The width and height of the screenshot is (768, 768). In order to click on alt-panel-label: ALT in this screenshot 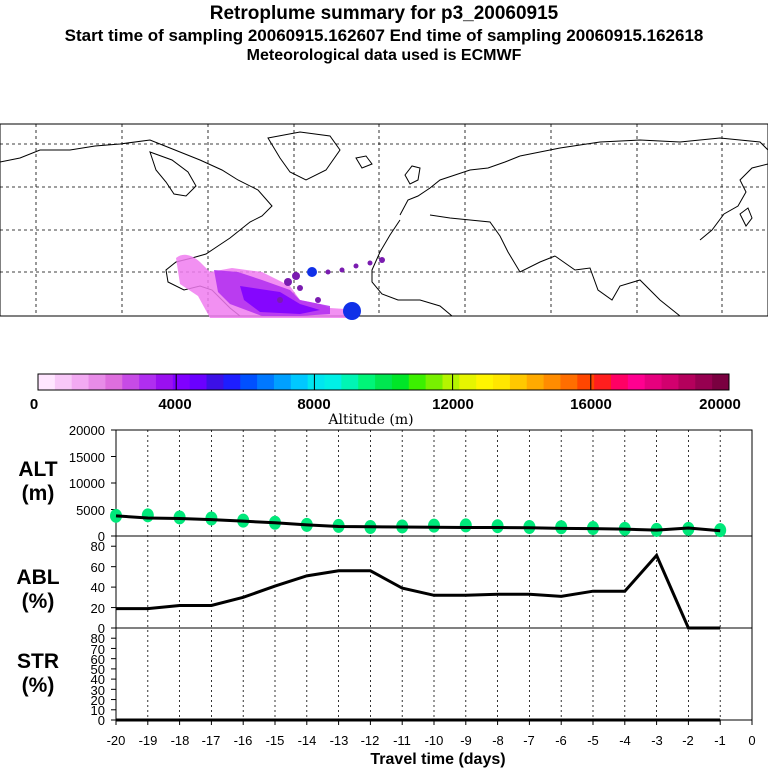, I will do `click(37, 469)`.